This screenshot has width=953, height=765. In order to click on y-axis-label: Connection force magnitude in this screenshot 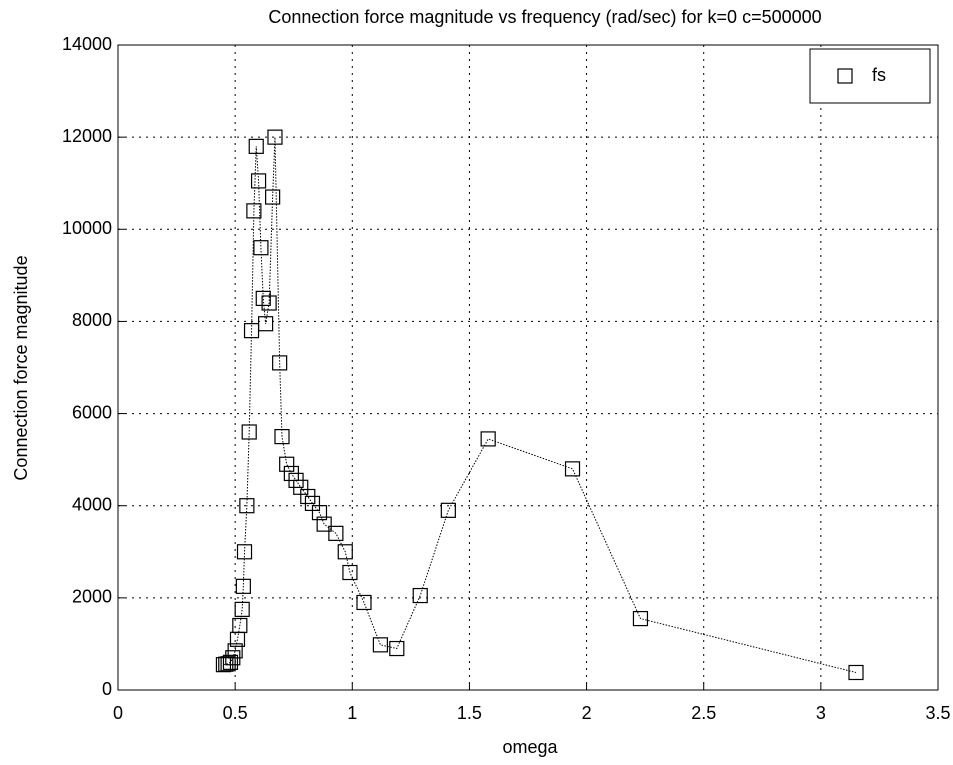, I will do `click(21, 367)`.